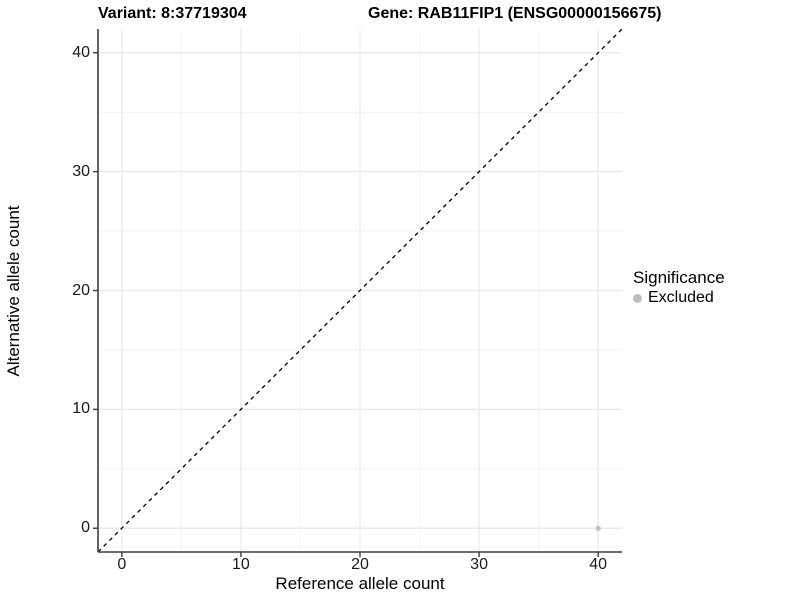 This screenshot has width=800, height=600. Describe the element at coordinates (679, 277) in the screenshot. I see `legend-title: Significance` at that location.